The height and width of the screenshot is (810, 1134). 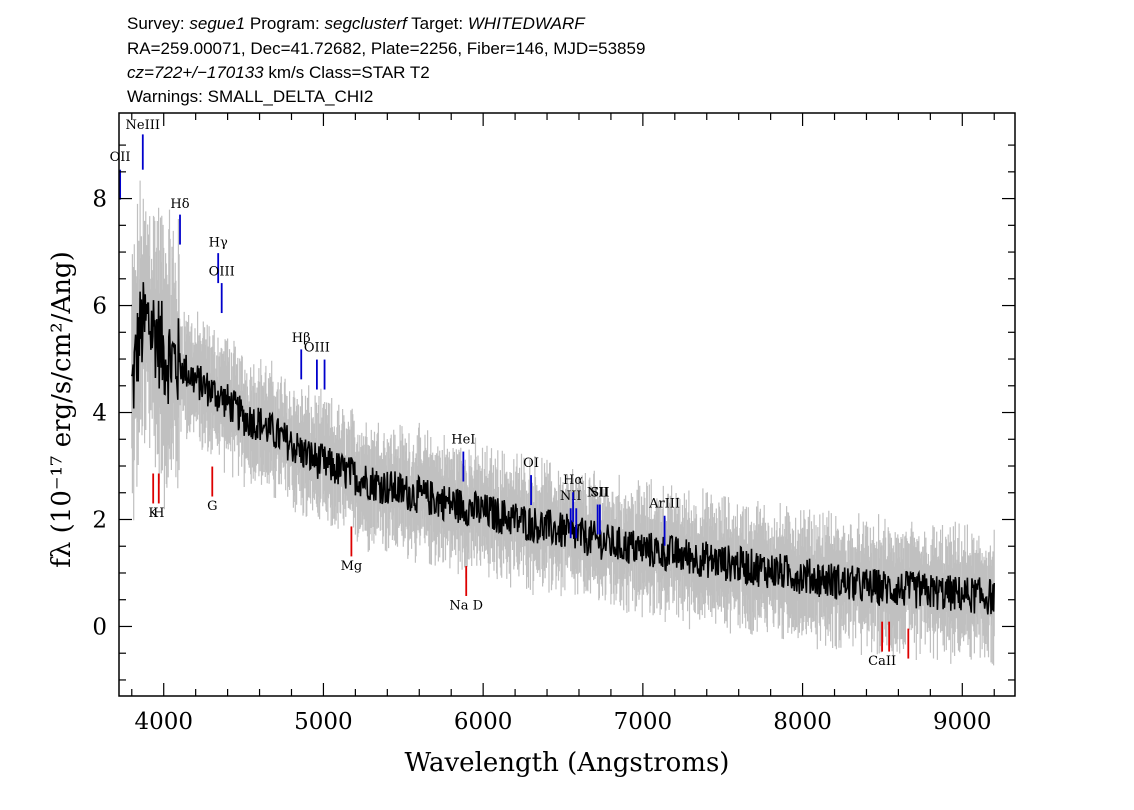 I want to click on absorption-line-label: H, so click(x=158, y=513).